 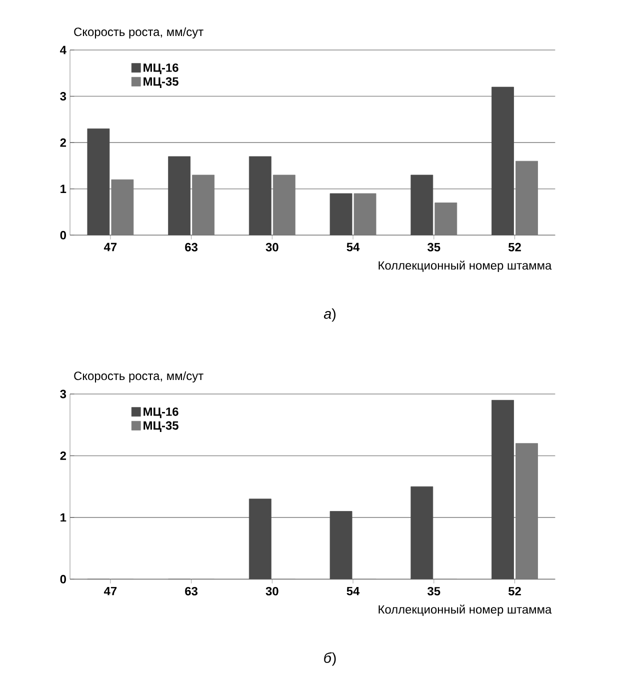 What do you see at coordinates (63, 50) in the screenshot?
I see `y-tick-label: 4` at bounding box center [63, 50].